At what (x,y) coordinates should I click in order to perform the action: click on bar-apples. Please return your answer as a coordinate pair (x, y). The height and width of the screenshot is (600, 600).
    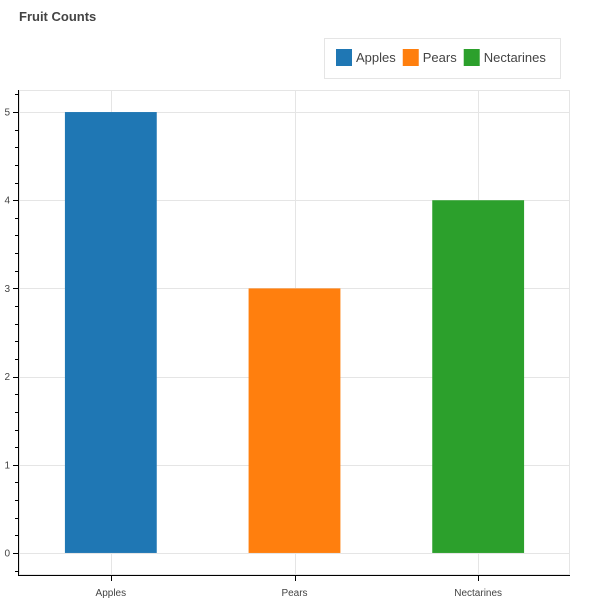
    Looking at the image, I should click on (110, 332).